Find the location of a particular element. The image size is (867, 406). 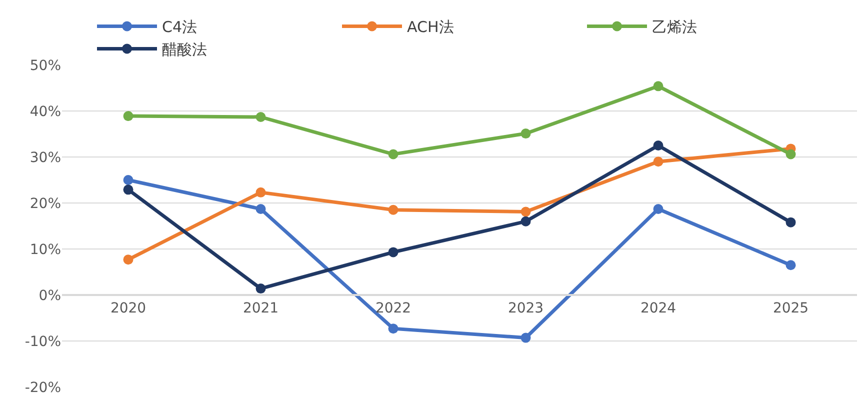

y-tick-label: 40% is located at coordinates (45, 112).